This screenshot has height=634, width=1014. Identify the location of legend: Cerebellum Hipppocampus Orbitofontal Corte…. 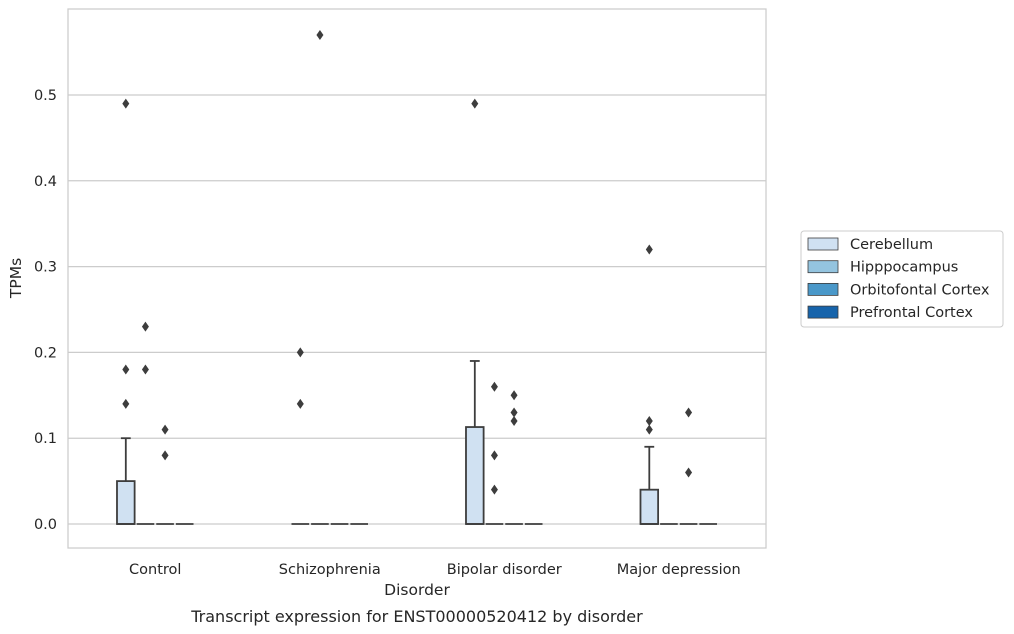
(902, 279).